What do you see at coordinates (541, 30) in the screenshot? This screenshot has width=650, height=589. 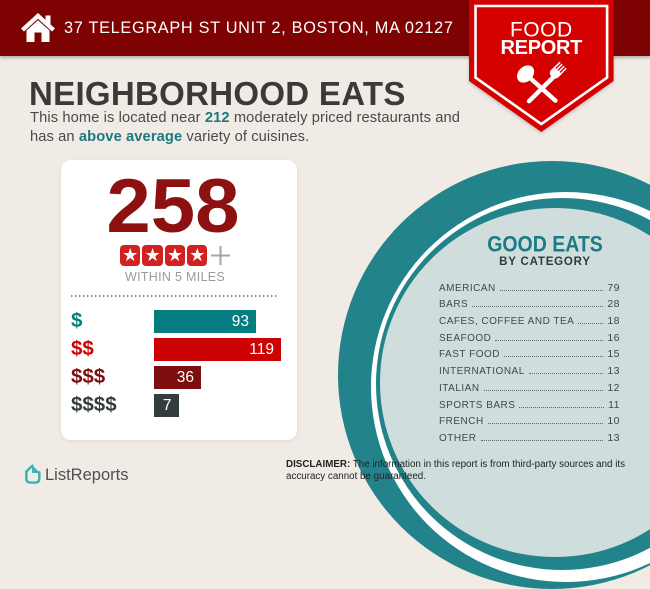 I see `svg-text: FOOD` at bounding box center [541, 30].